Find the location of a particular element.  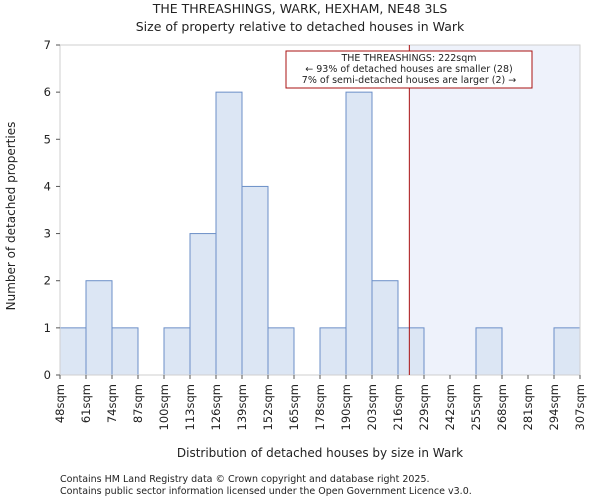

x-tick-label: 113sqm is located at coordinates (190, 407).